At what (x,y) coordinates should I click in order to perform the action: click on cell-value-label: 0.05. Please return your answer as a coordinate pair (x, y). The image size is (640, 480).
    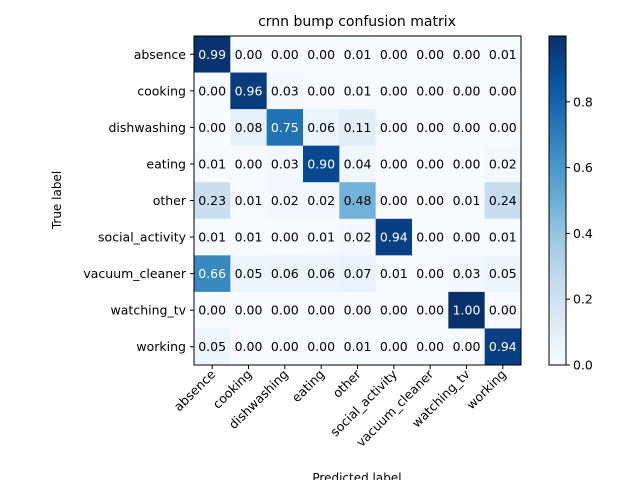
    Looking at the image, I should click on (503, 273).